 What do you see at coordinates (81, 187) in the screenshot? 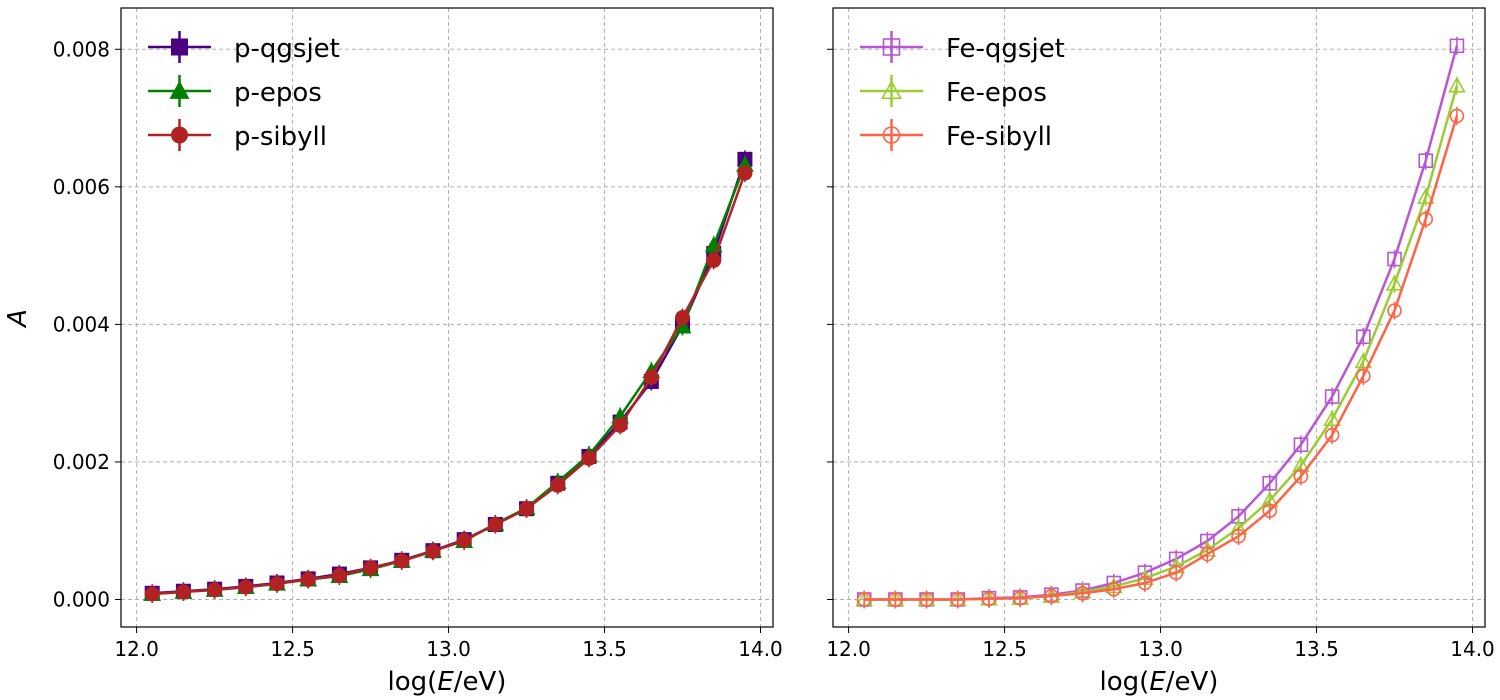
I see `y-tick-label: 0.006` at bounding box center [81, 187].